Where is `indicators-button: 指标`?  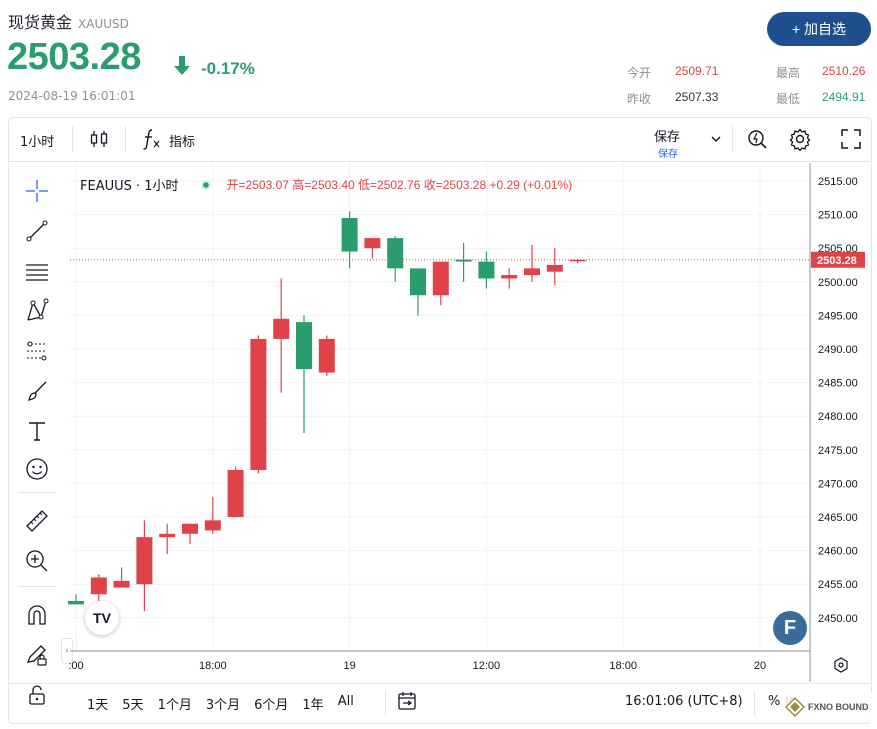 indicators-button: 指标 is located at coordinates (182, 142).